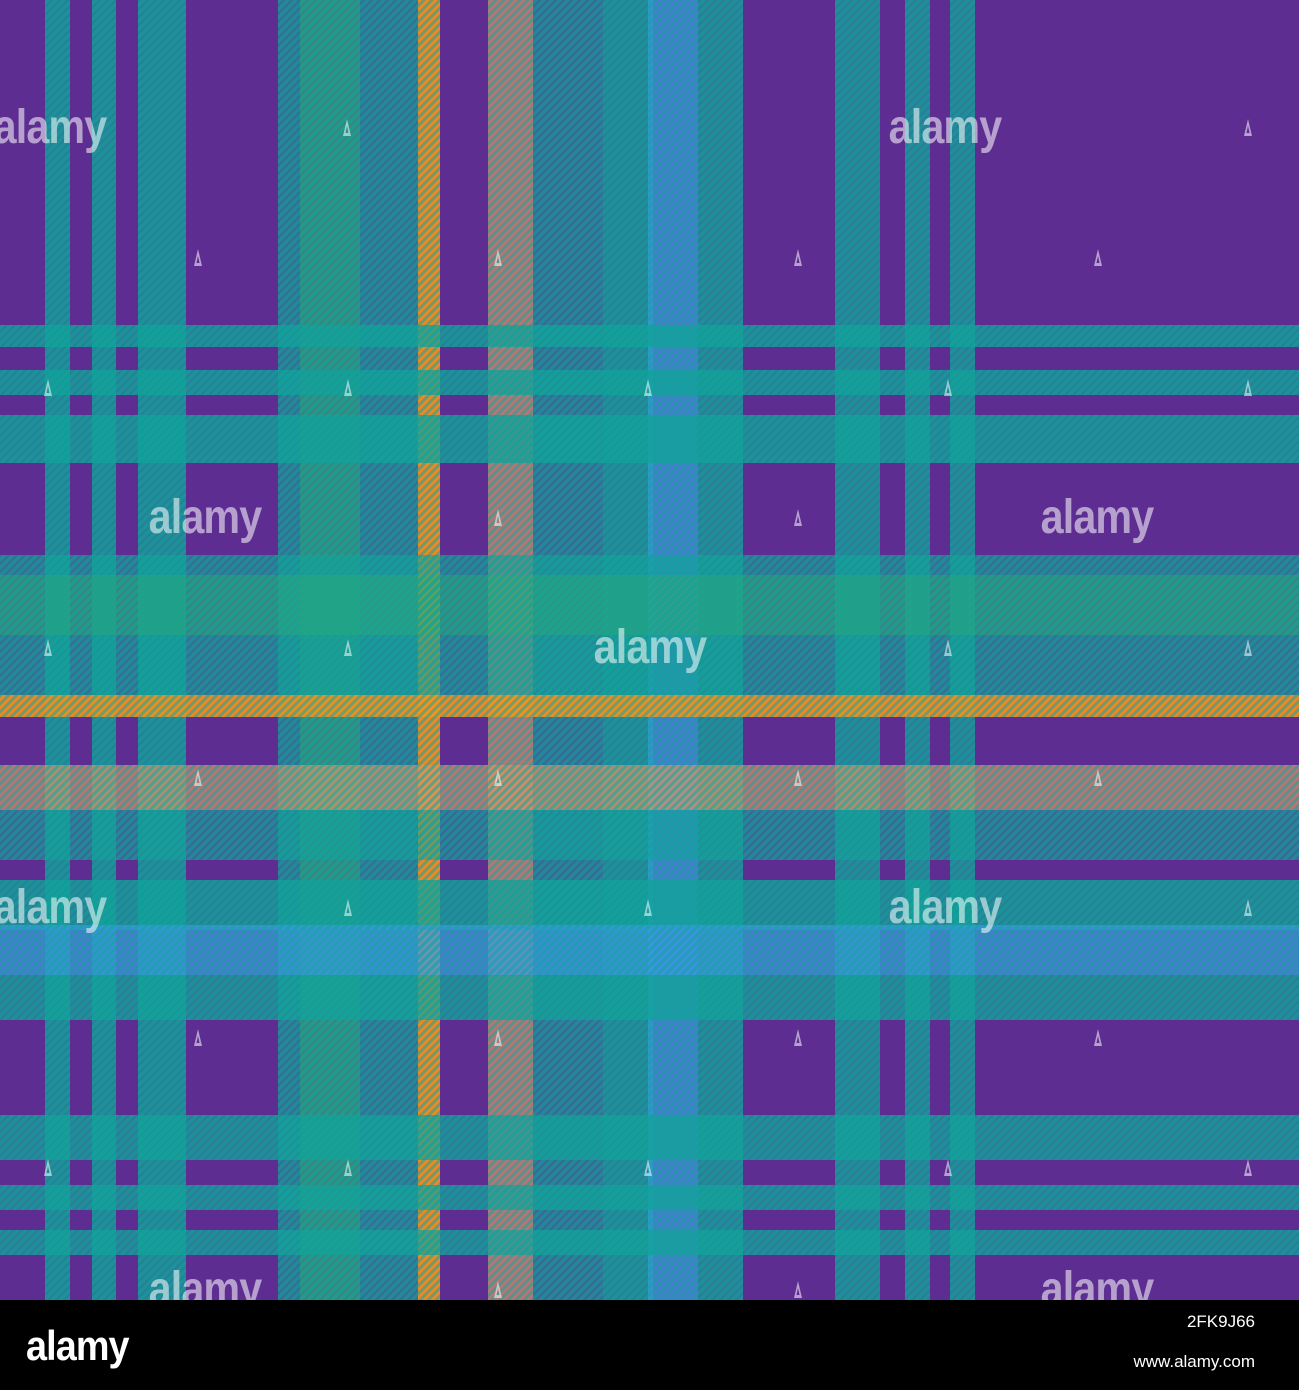  Describe the element at coordinates (1220, 1321) in the screenshot. I see `image-id: 2FK9J66` at that location.